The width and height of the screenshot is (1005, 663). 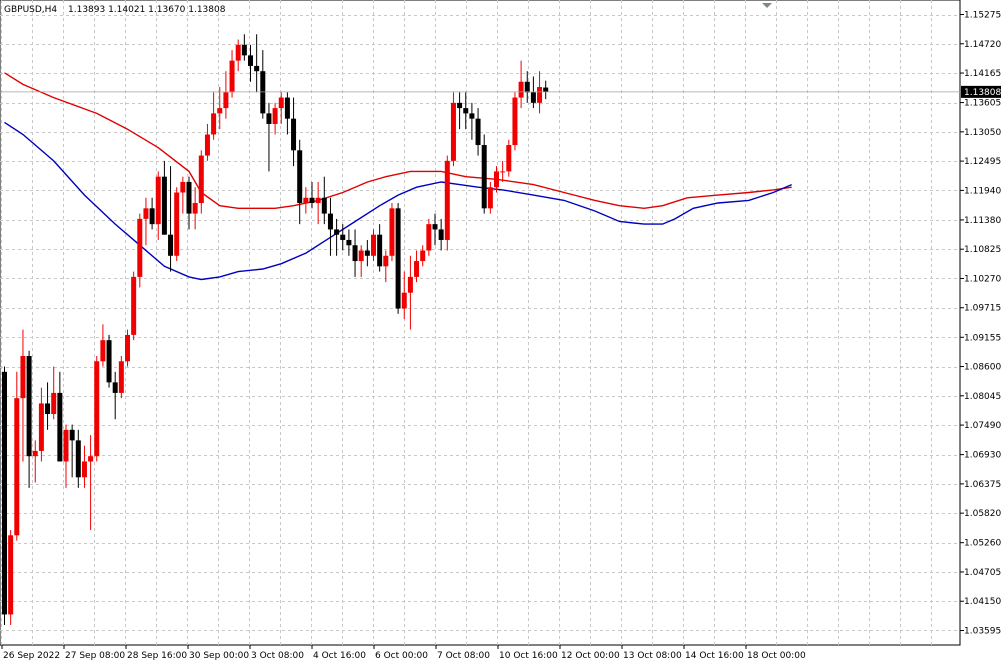 What do you see at coordinates (982, 16) in the screenshot?
I see `y-tick-label-0: 1.15275` at bounding box center [982, 16].